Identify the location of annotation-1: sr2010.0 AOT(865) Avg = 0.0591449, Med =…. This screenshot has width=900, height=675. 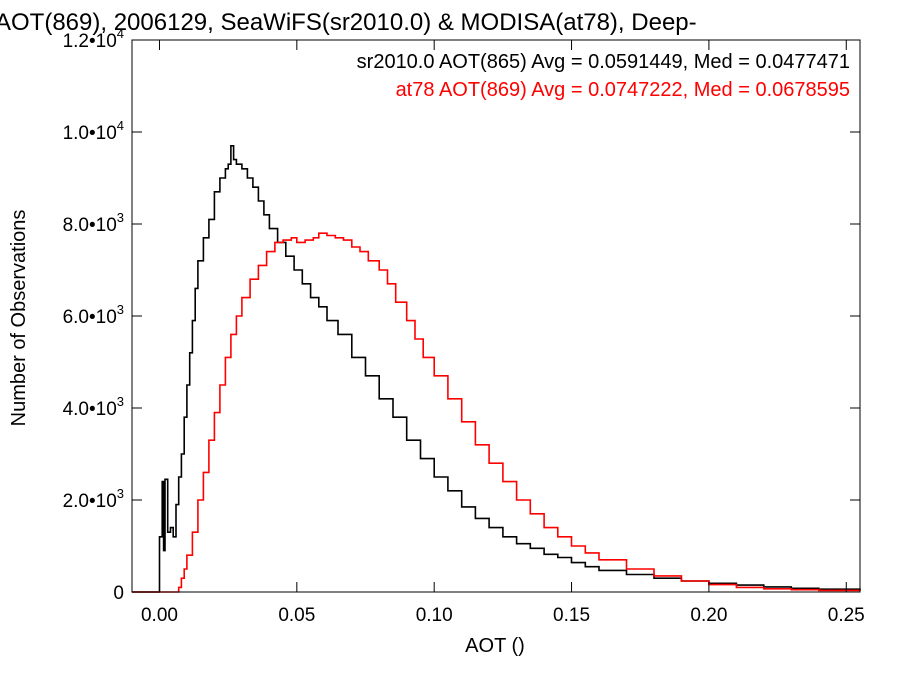
(603, 62).